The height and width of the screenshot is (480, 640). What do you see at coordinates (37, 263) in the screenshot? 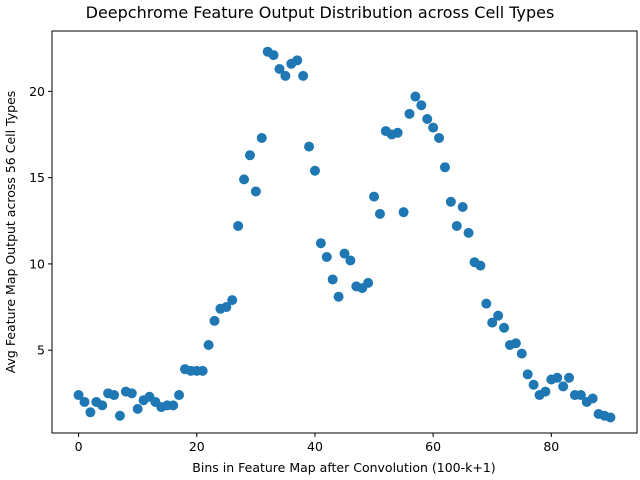
I see `y-tick-label: 10` at bounding box center [37, 263].